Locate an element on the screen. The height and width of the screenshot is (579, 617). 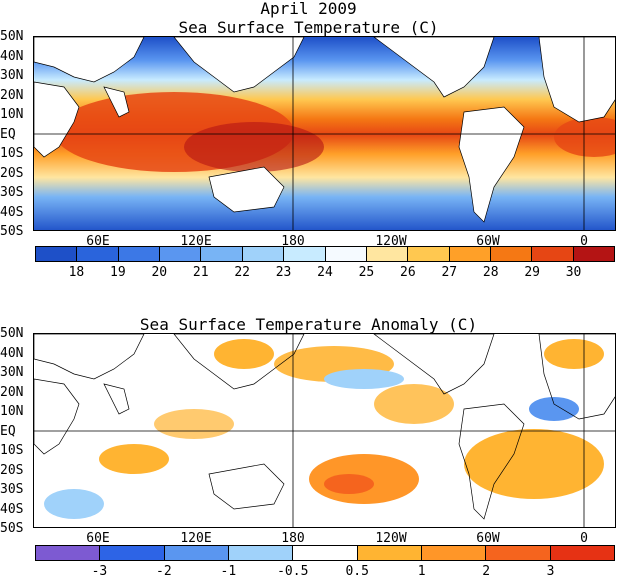
asia-landmass is located at coordinates (89, 60).